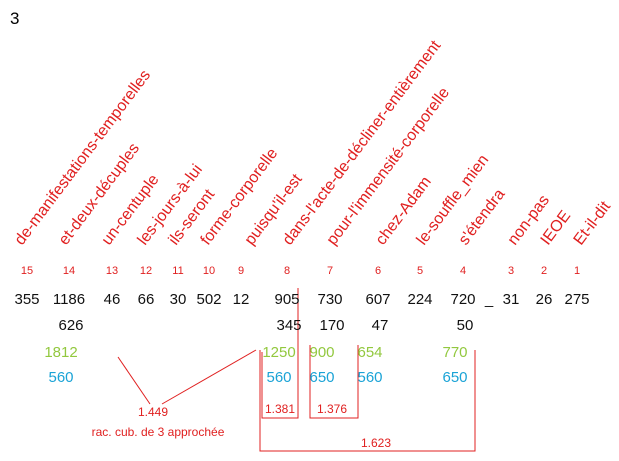 This screenshot has width=619, height=461. Describe the element at coordinates (321, 352) in the screenshot. I see `sum-value: 900` at that location.